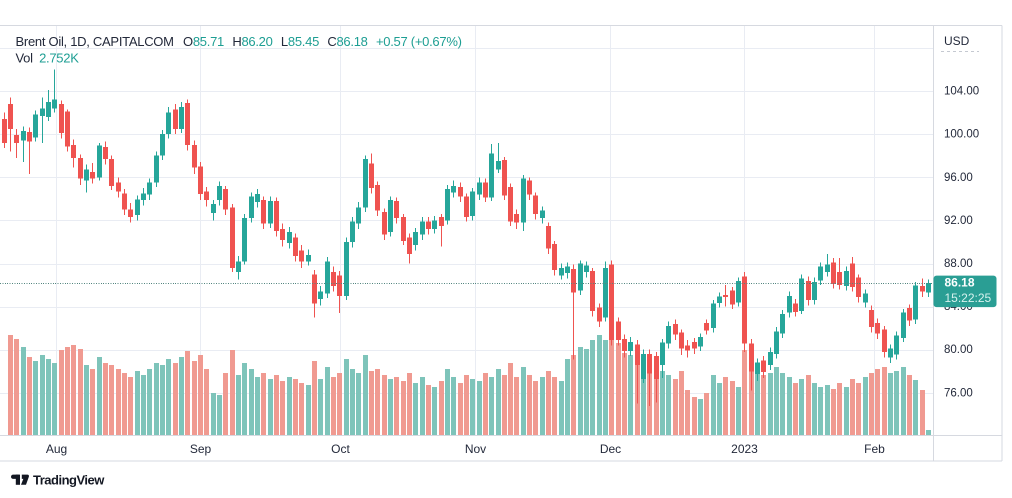 The image size is (1012, 498). Describe the element at coordinates (961, 135) in the screenshot. I see `svg-text: 100.00` at that location.